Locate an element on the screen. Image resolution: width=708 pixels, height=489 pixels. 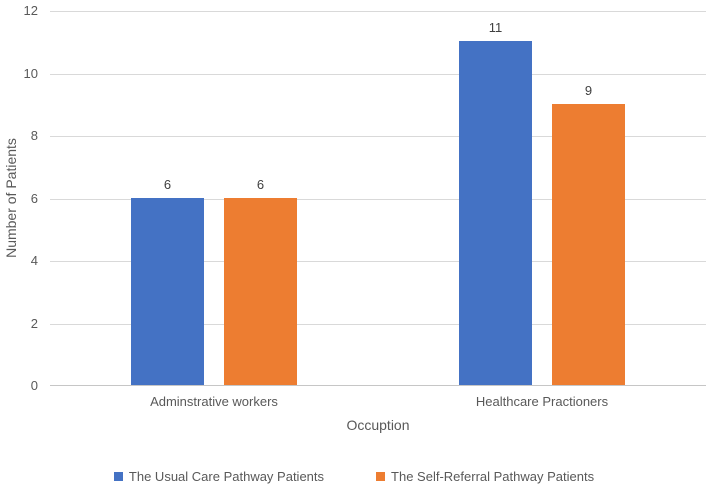
category-label-1: Healthcare Practioners is located at coordinates (542, 401).